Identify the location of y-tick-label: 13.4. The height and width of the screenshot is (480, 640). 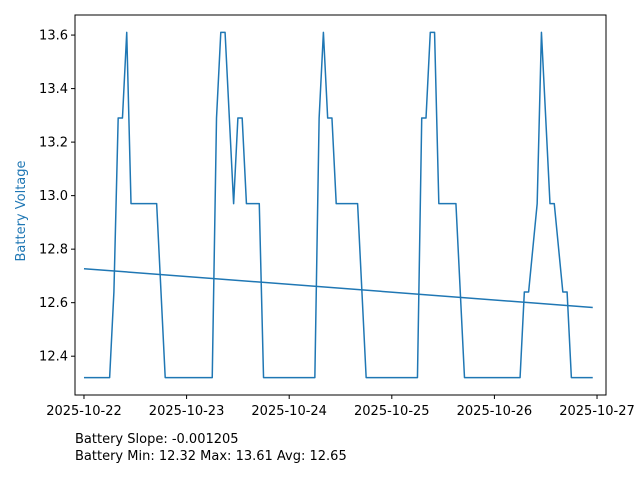
(53, 89).